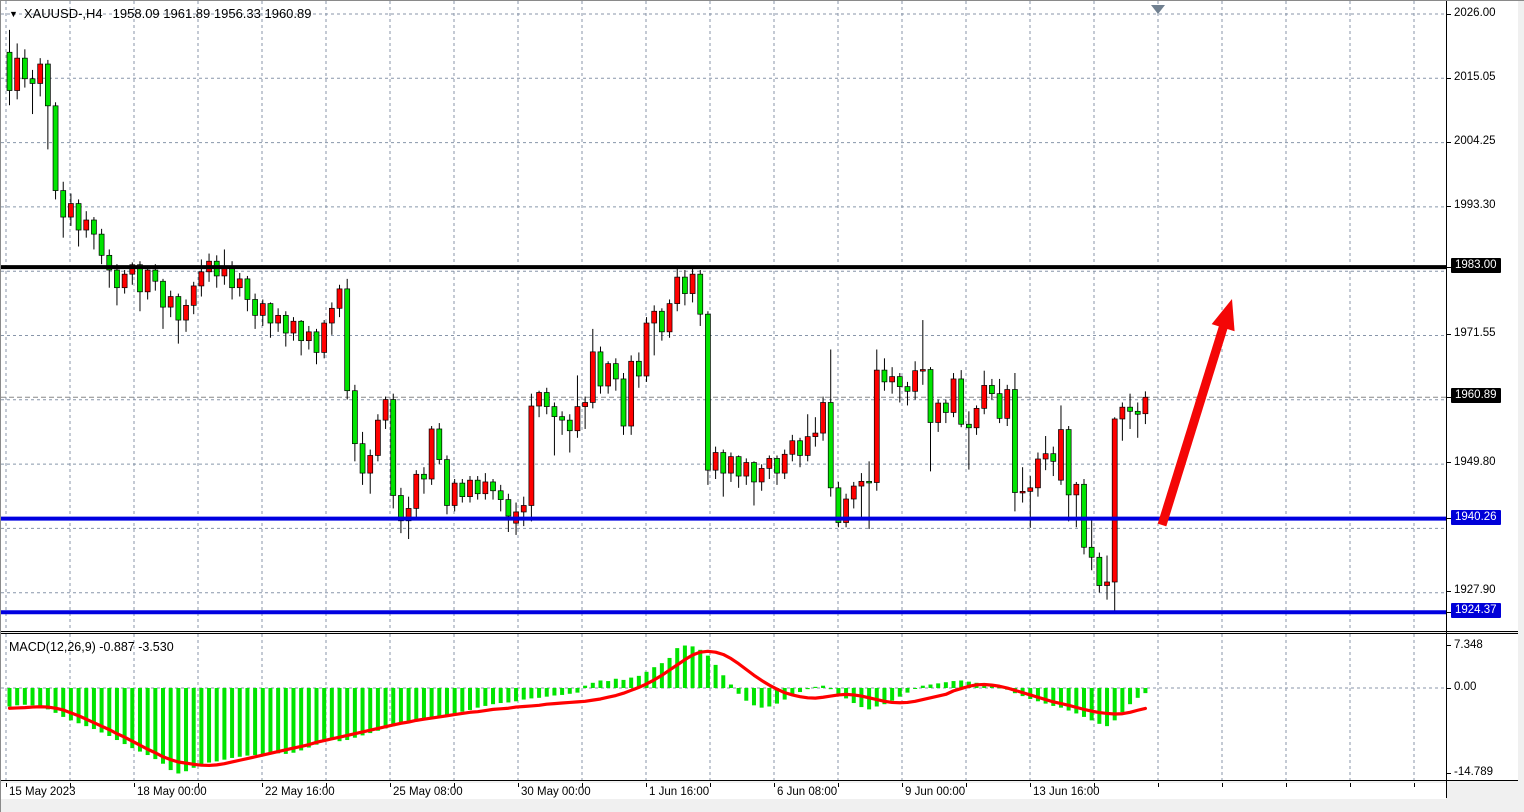 This screenshot has width=1524, height=812. Describe the element at coordinates (1475, 13) in the screenshot. I see `price-axis-label: 2026.00` at that location.